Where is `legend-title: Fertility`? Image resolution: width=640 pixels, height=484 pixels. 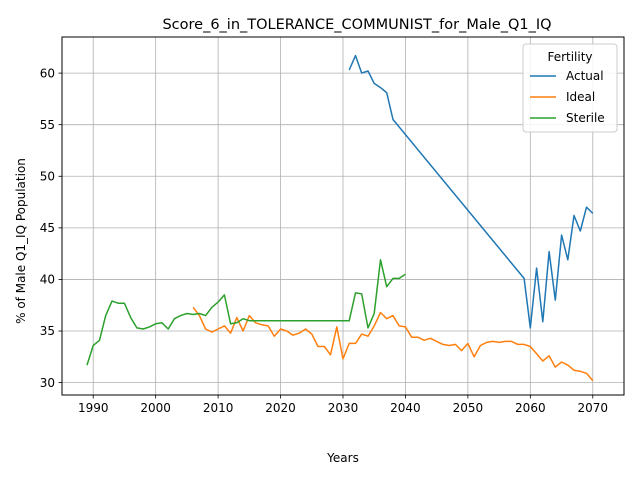 legend-title: Fertility is located at coordinates (569, 57).